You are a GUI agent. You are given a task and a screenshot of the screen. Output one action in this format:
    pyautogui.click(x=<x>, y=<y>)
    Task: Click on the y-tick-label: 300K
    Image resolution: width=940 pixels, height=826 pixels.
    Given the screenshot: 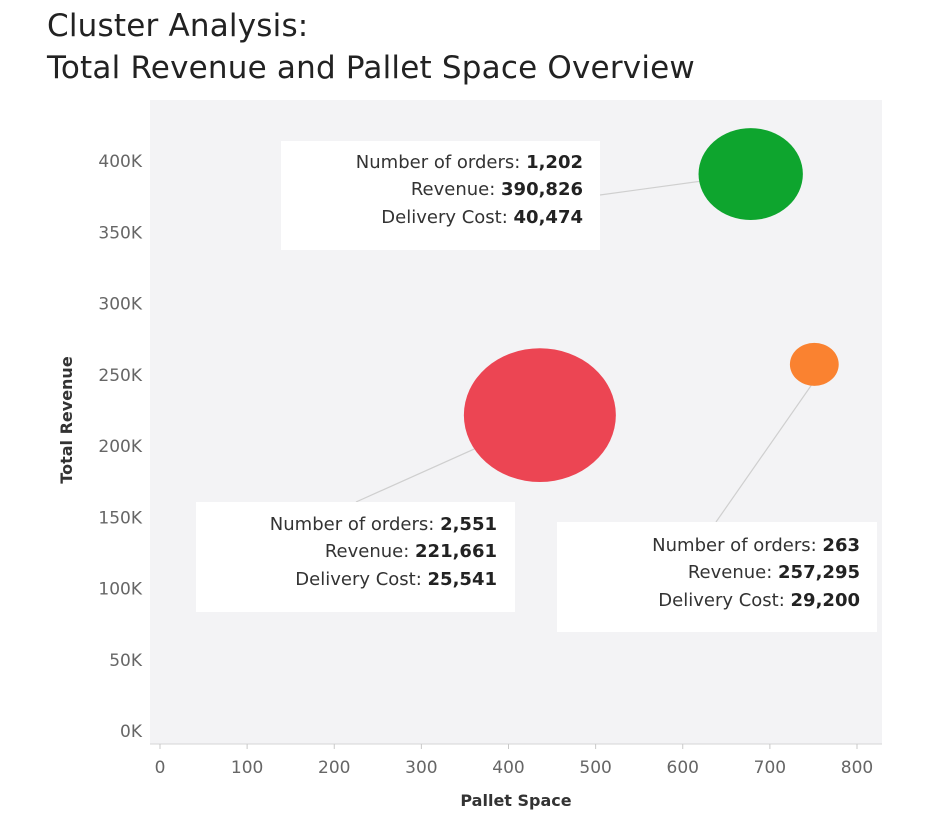 What is the action you would take?
    pyautogui.click(x=120, y=305)
    